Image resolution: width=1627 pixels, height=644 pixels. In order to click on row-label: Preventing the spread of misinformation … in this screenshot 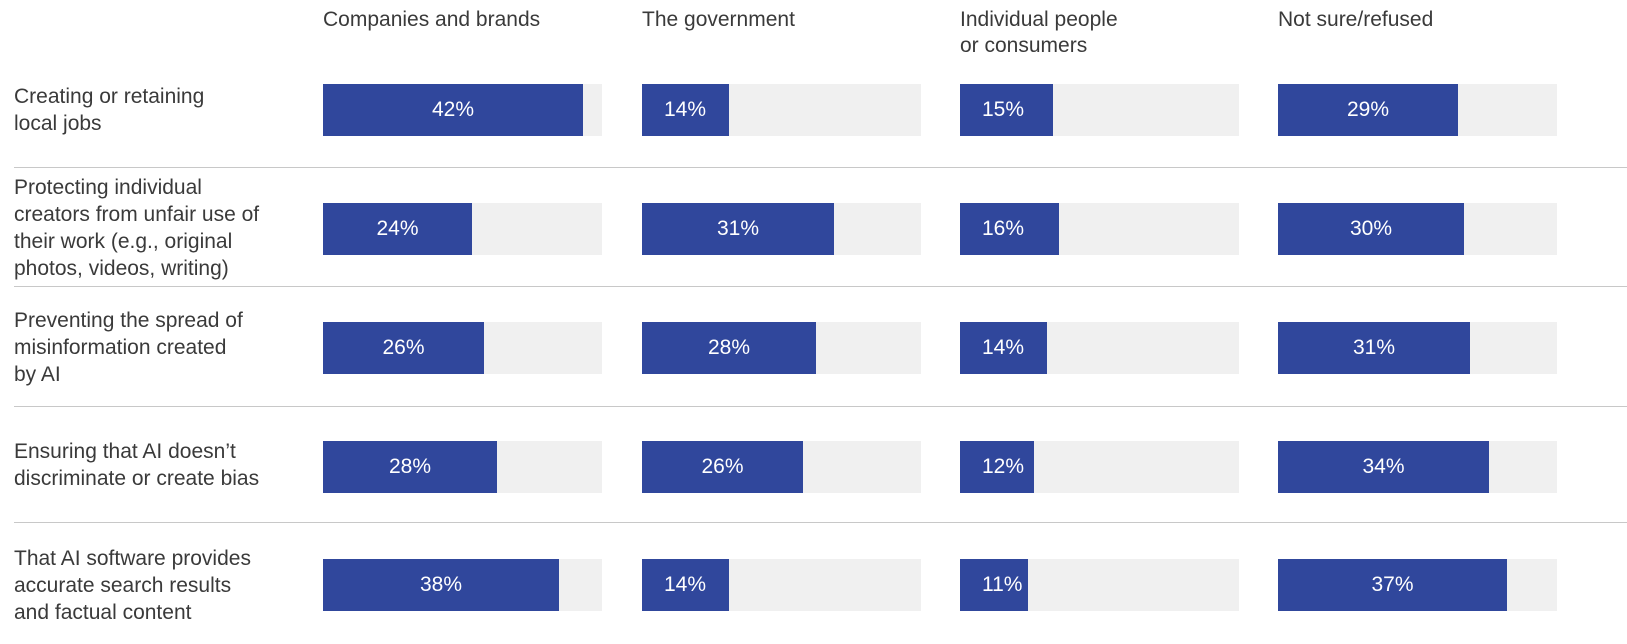, I will do `click(128, 347)`.